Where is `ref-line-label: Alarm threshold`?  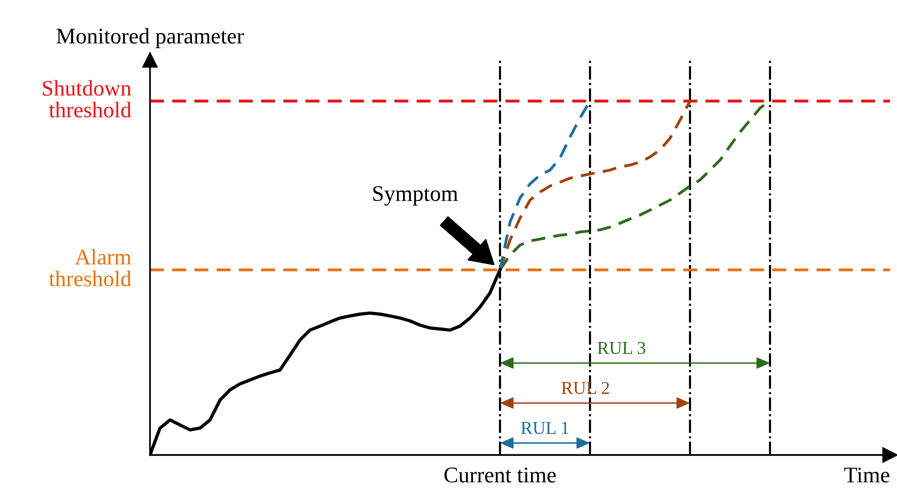
ref-line-label: Alarm threshold is located at coordinates (90, 267).